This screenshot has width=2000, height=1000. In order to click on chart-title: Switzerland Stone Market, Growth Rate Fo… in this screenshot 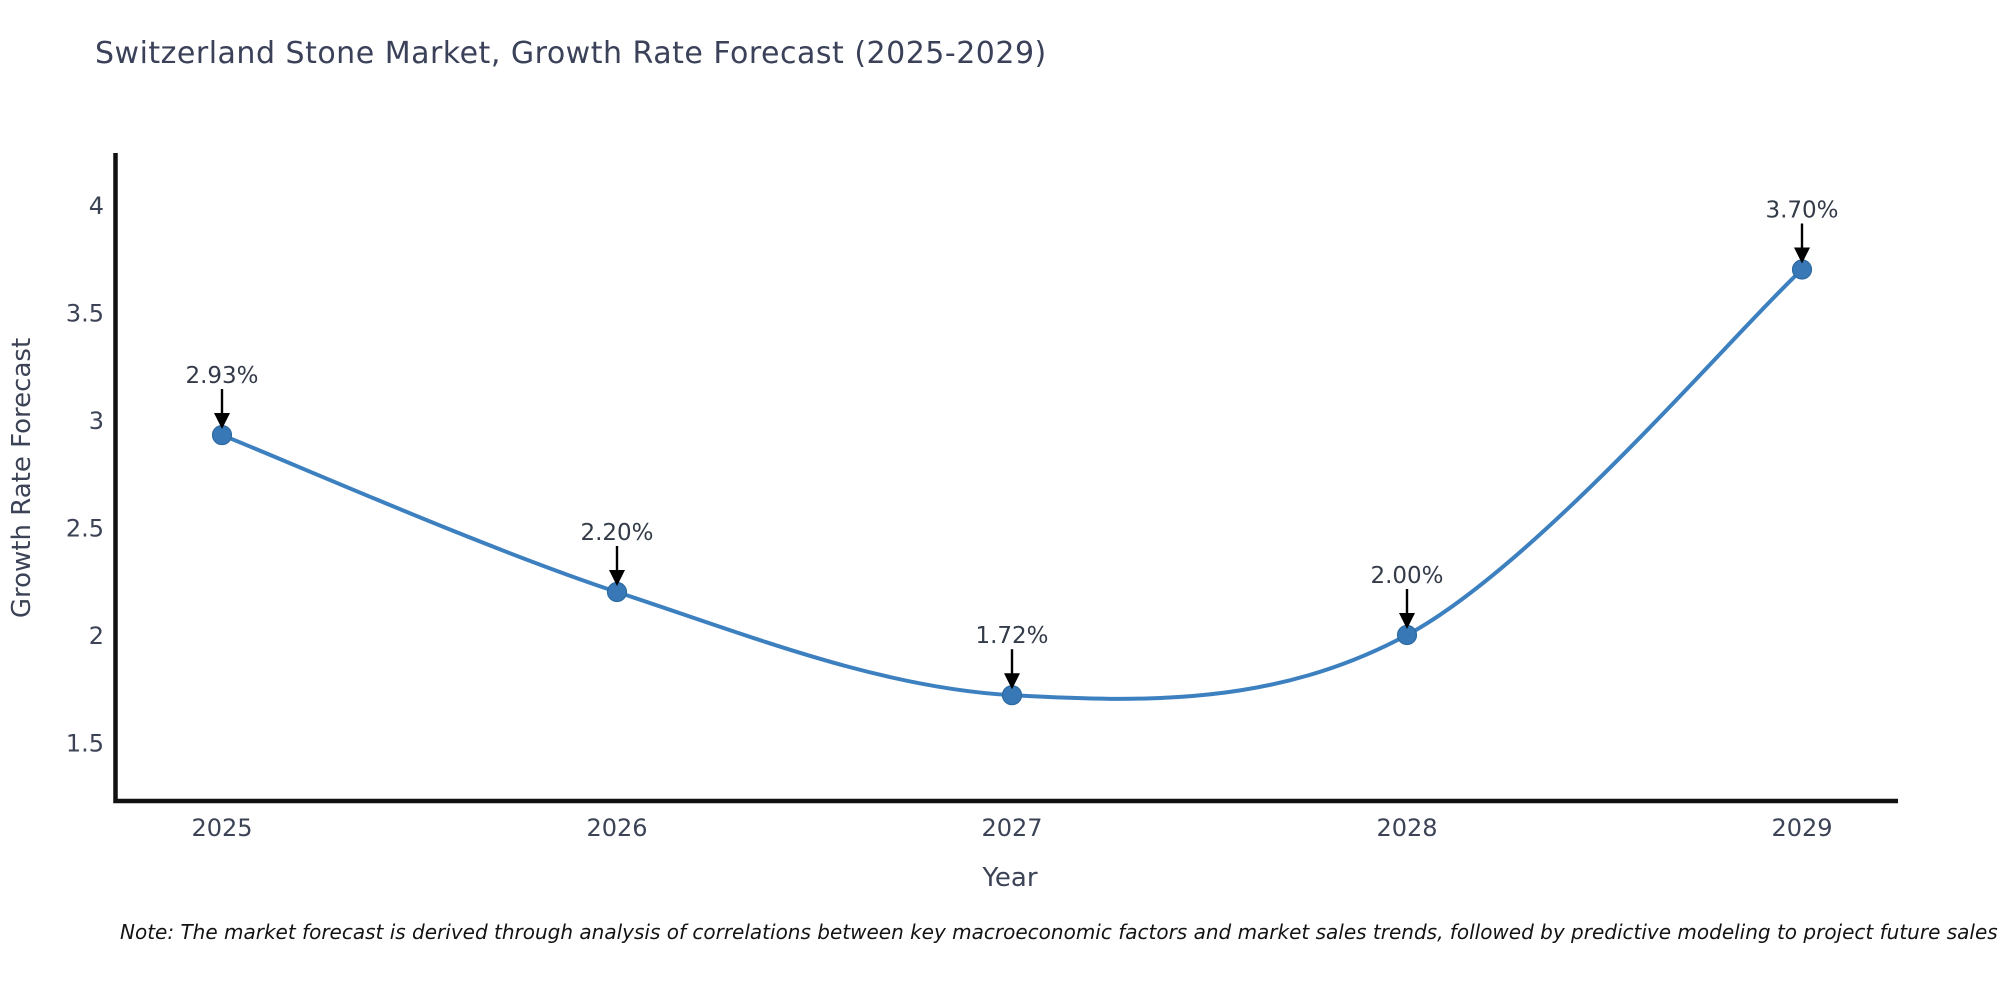, I will do `click(571, 53)`.